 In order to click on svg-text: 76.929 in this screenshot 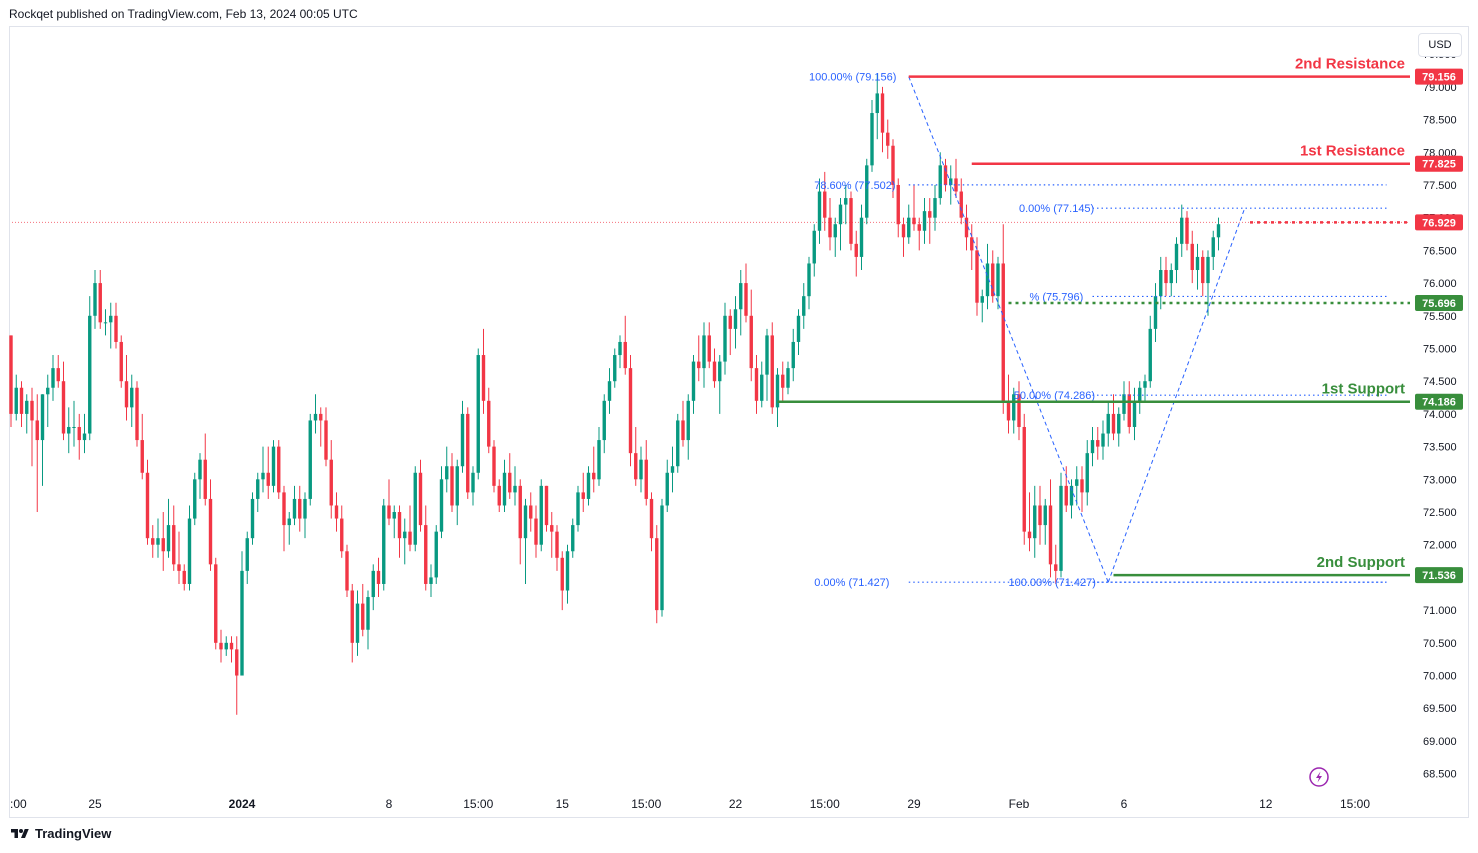, I will do `click(1439, 223)`.